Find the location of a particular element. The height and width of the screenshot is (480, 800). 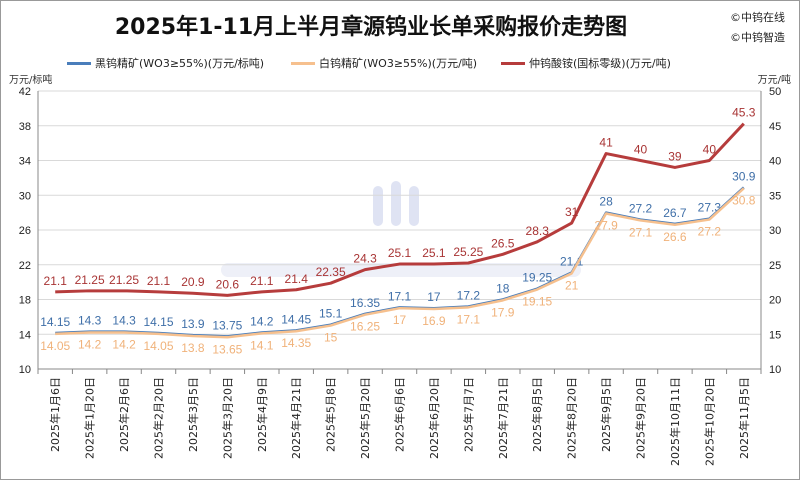

data-label: 31 is located at coordinates (572, 212).